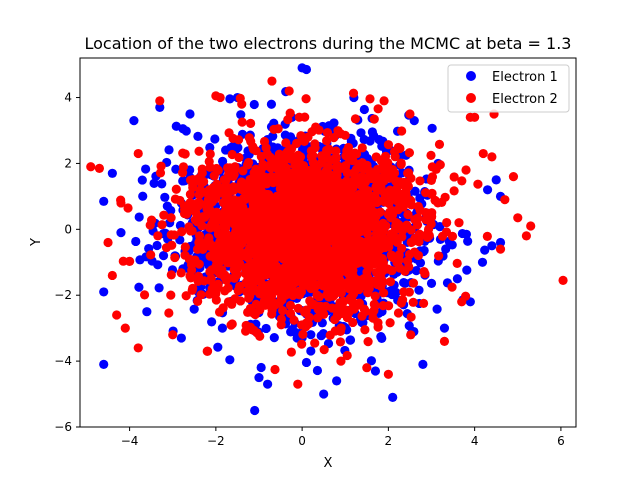  Describe the element at coordinates (68, 163) in the screenshot. I see `y-tick-label: 2` at that location.